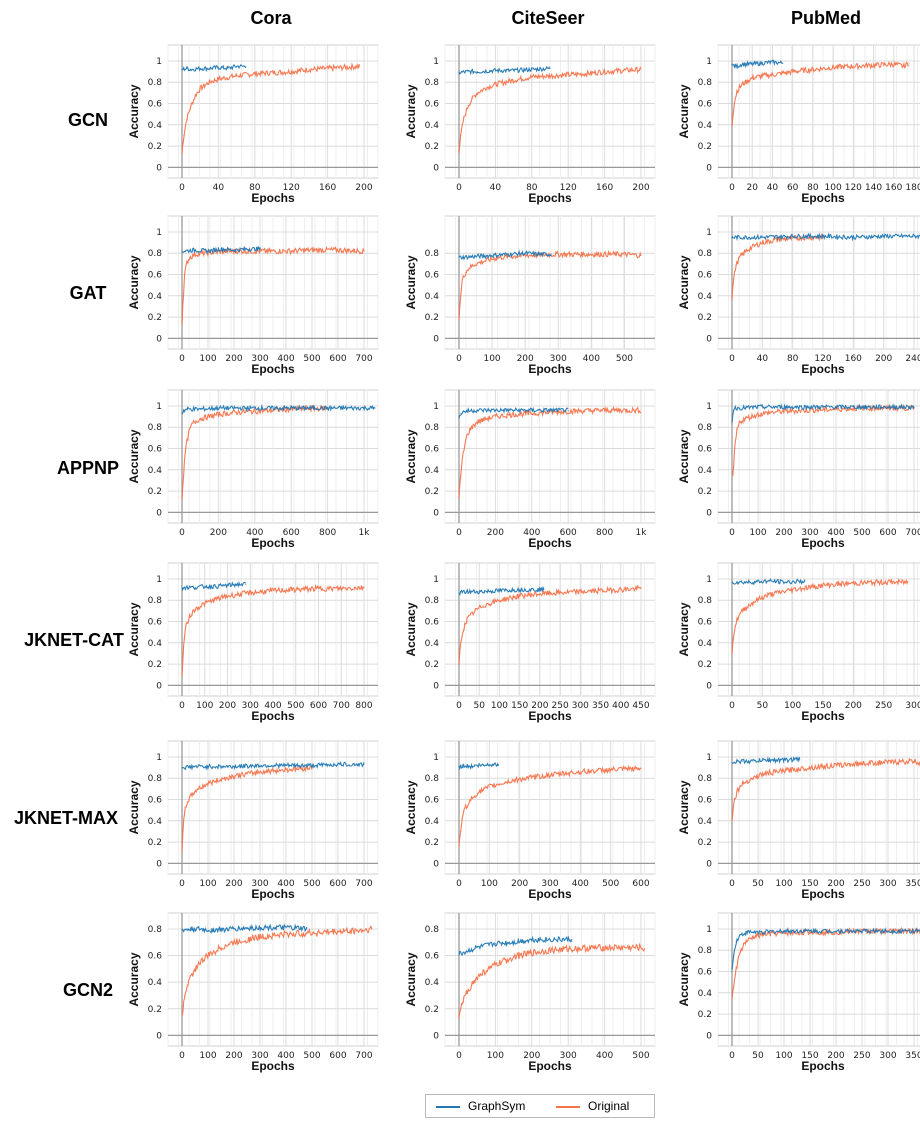 The width and height of the screenshot is (920, 1125). Describe the element at coordinates (893, 188) in the screenshot. I see `x-tick-label: 160` at that location.